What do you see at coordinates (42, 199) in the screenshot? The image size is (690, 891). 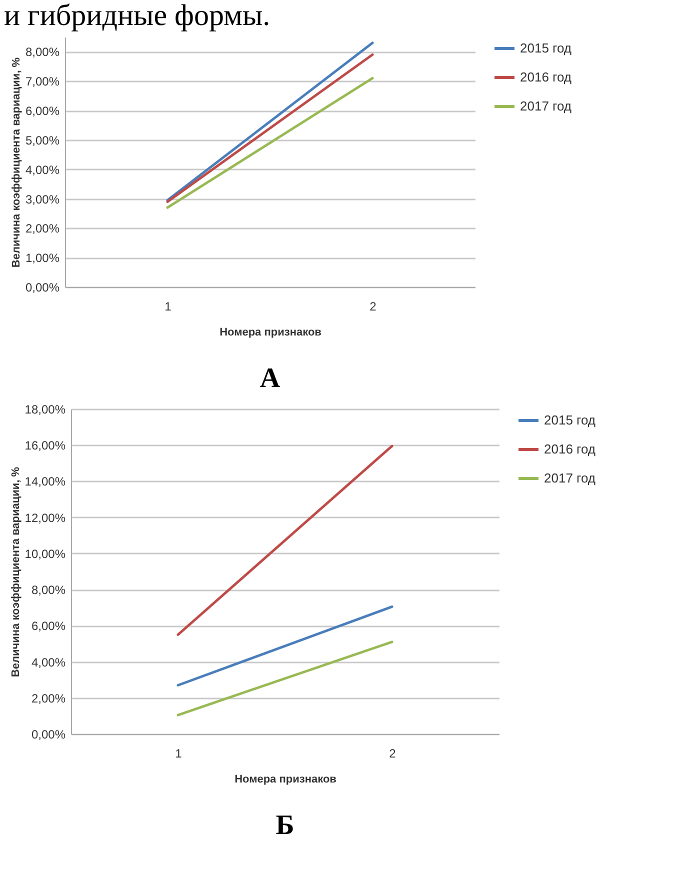 I see `y-tick-label: 3,00%` at bounding box center [42, 199].